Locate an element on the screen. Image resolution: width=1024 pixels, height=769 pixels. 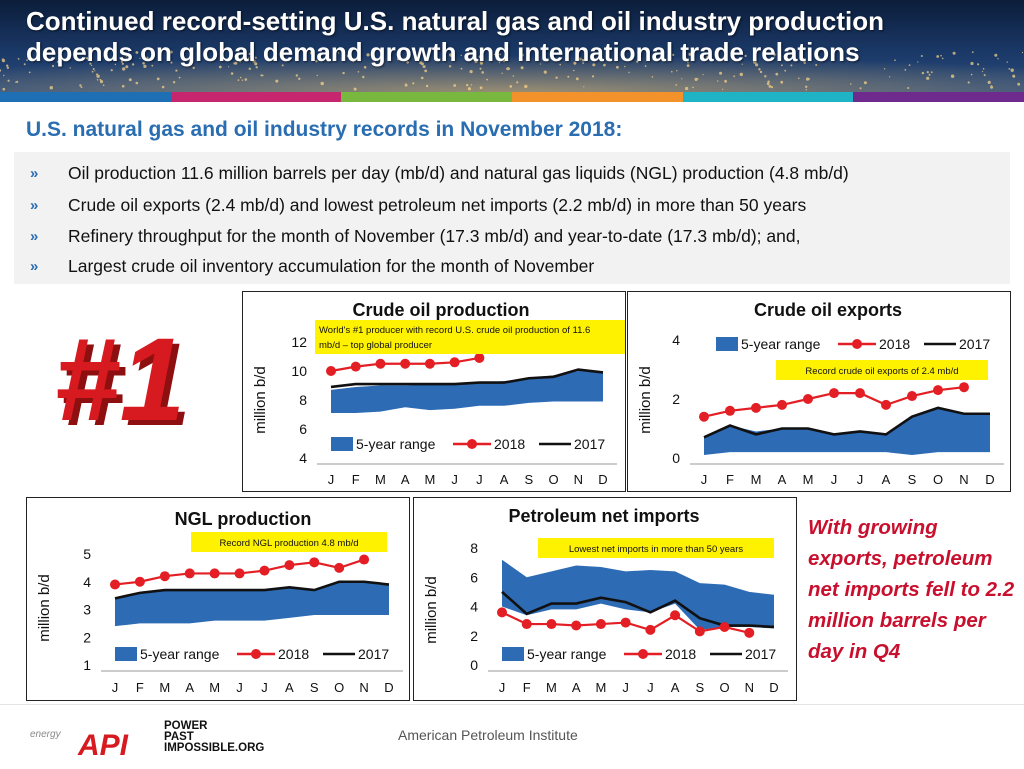
legend-marker-2018 is located at coordinates (857, 344).